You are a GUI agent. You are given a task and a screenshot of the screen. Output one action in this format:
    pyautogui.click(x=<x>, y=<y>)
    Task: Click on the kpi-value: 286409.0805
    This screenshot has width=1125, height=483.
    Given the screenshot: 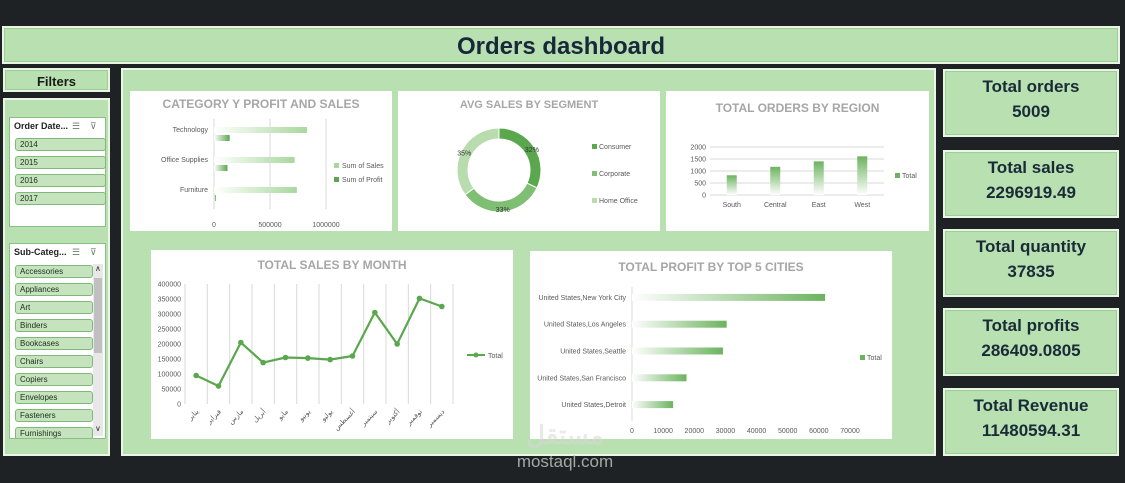 What is the action you would take?
    pyautogui.click(x=1031, y=350)
    